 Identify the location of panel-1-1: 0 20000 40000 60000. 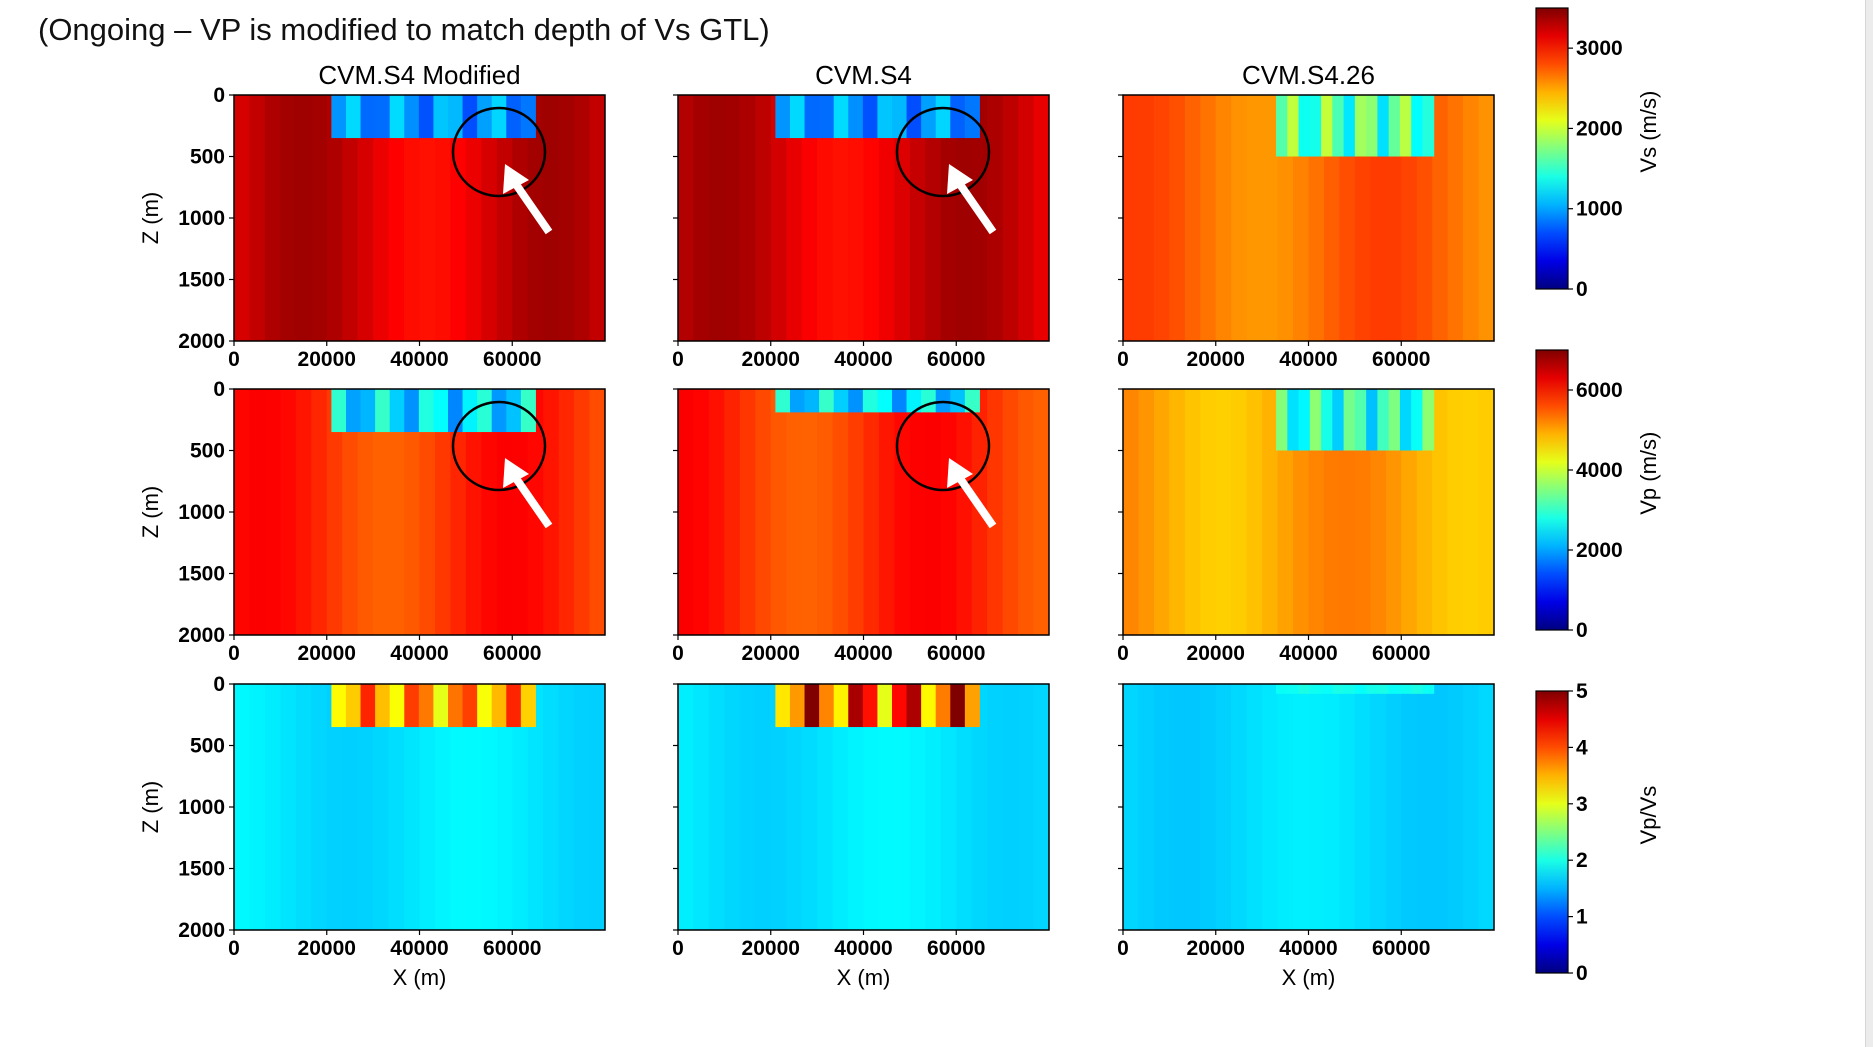
(861, 526).